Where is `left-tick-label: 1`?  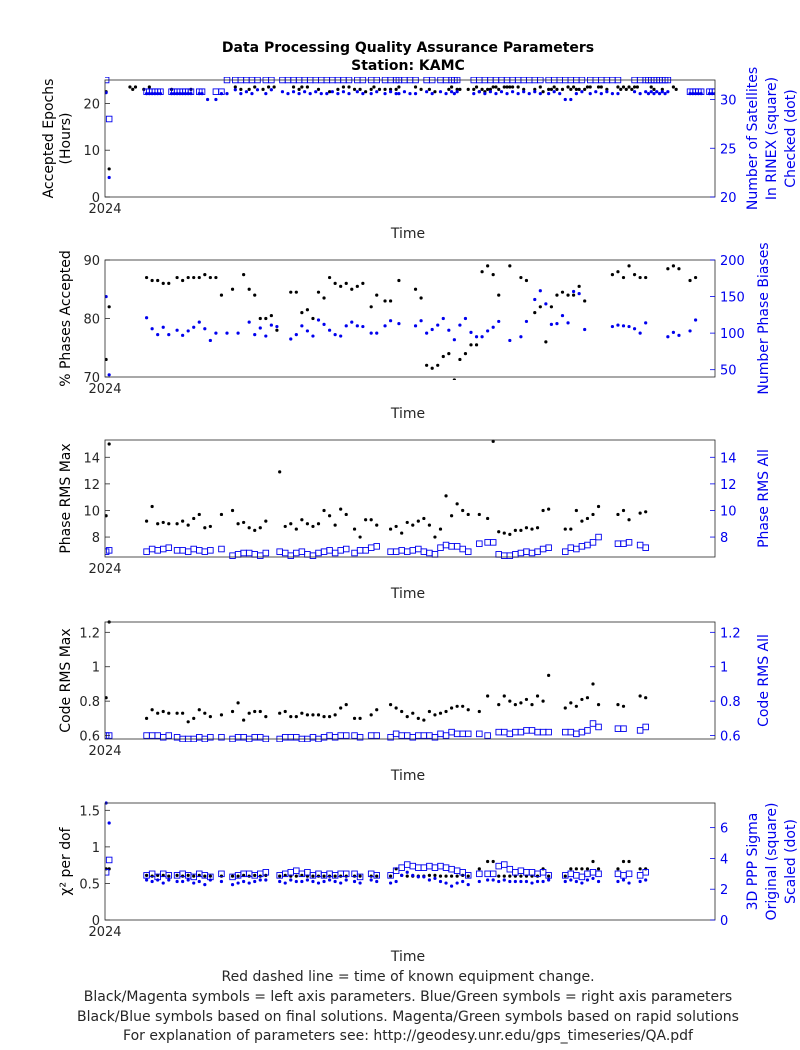 left-tick-label: 1 is located at coordinates (96, 668).